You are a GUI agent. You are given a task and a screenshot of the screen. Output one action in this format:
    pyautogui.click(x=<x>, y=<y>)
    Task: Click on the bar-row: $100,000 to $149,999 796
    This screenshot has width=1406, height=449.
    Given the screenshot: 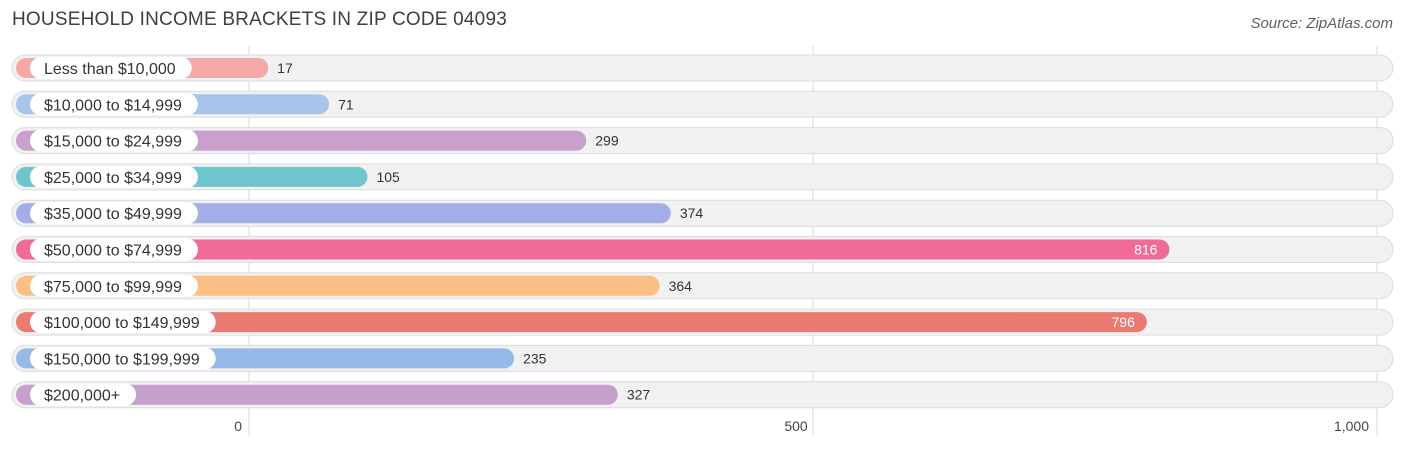 What is the action you would take?
    pyautogui.click(x=702, y=322)
    